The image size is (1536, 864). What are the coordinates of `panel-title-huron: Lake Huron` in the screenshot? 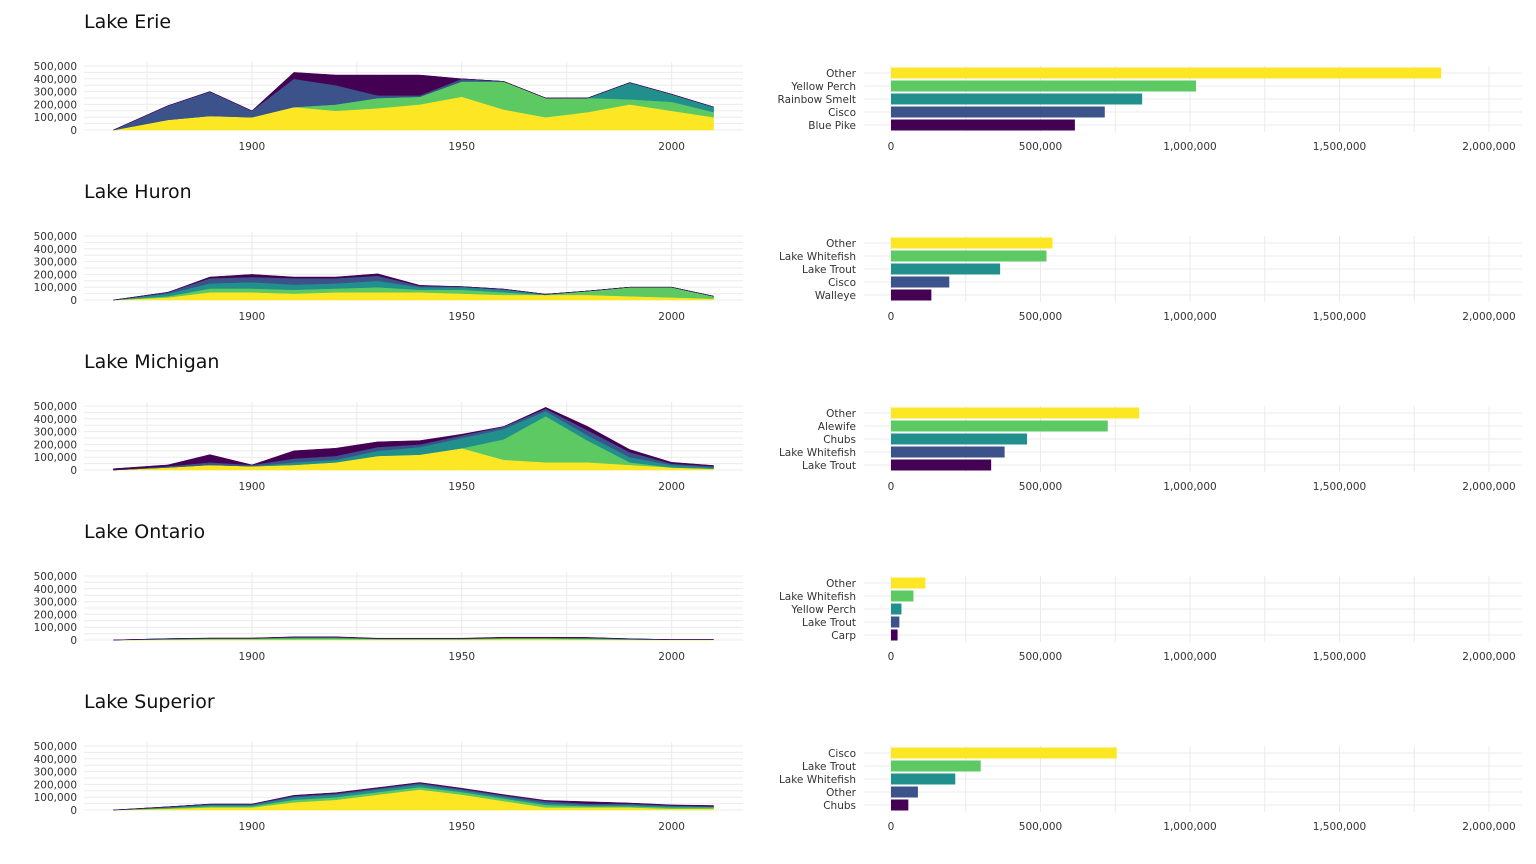 It's located at (138, 192).